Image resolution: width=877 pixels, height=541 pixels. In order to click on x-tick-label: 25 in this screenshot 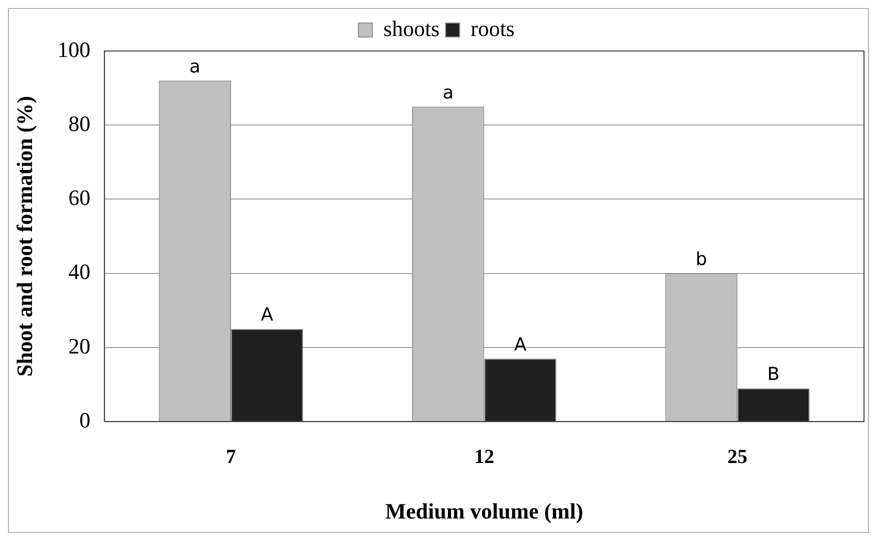, I will do `click(737, 457)`.